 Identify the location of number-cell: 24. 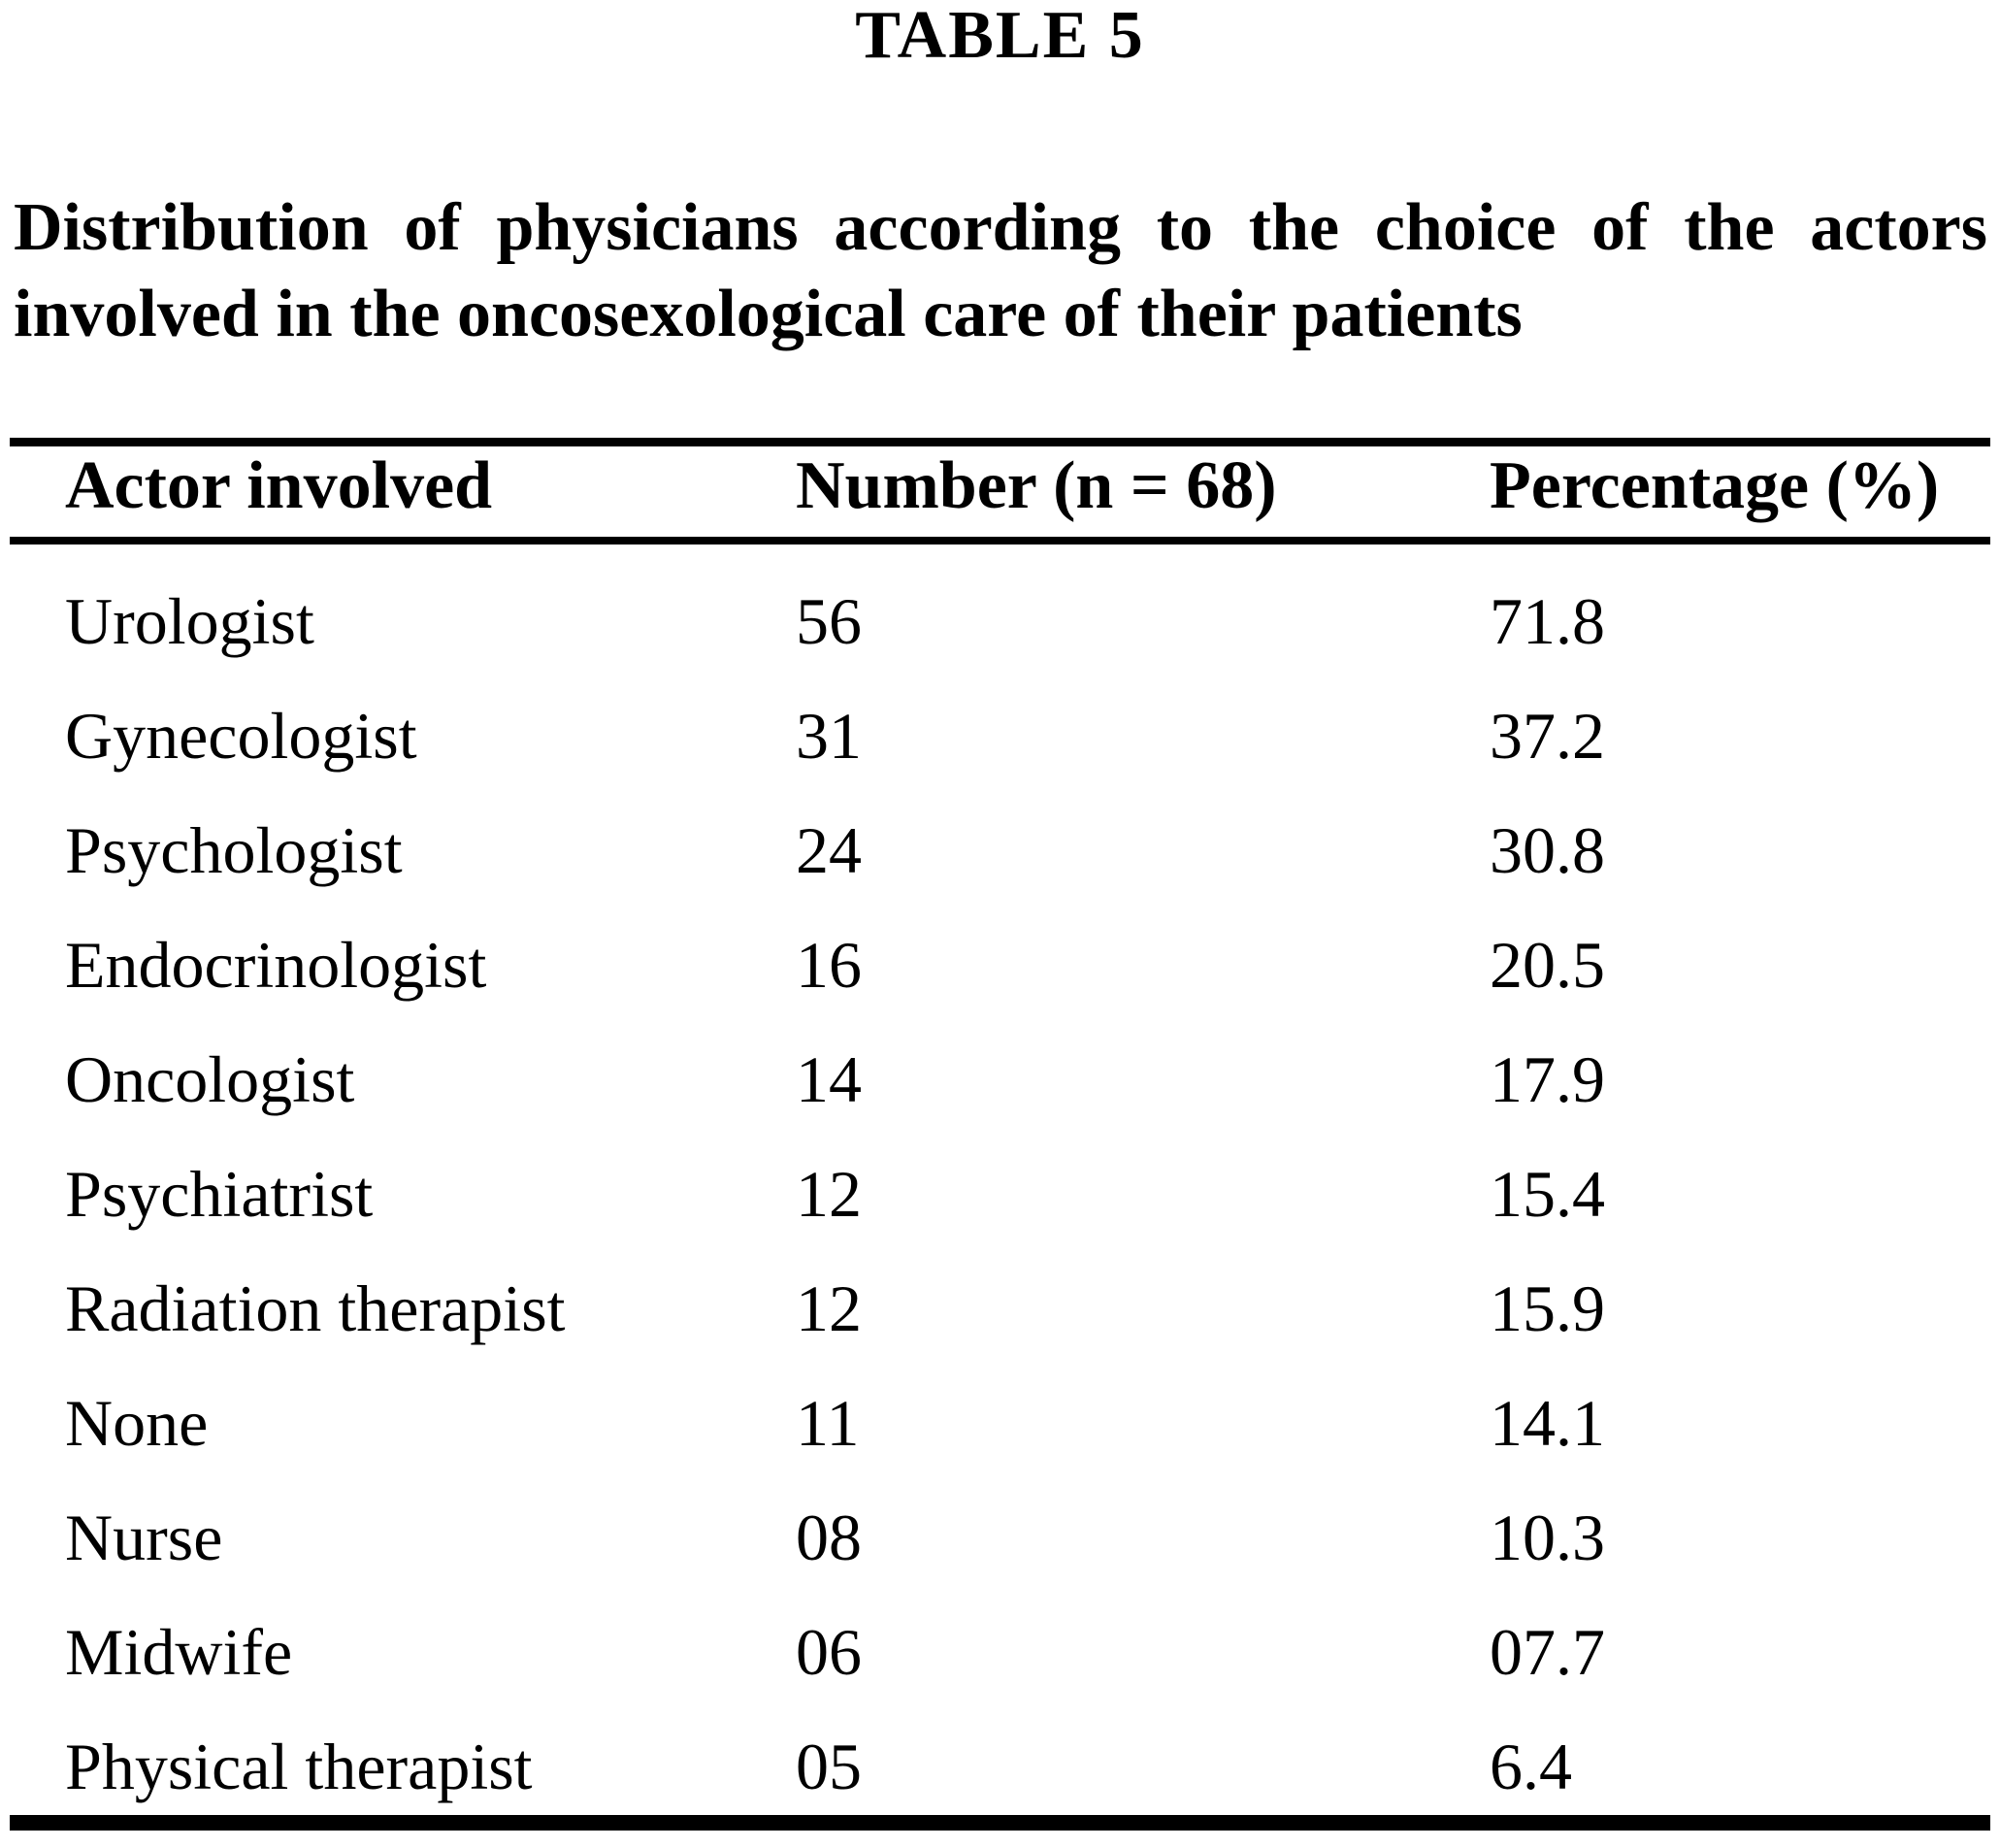
(829, 850).